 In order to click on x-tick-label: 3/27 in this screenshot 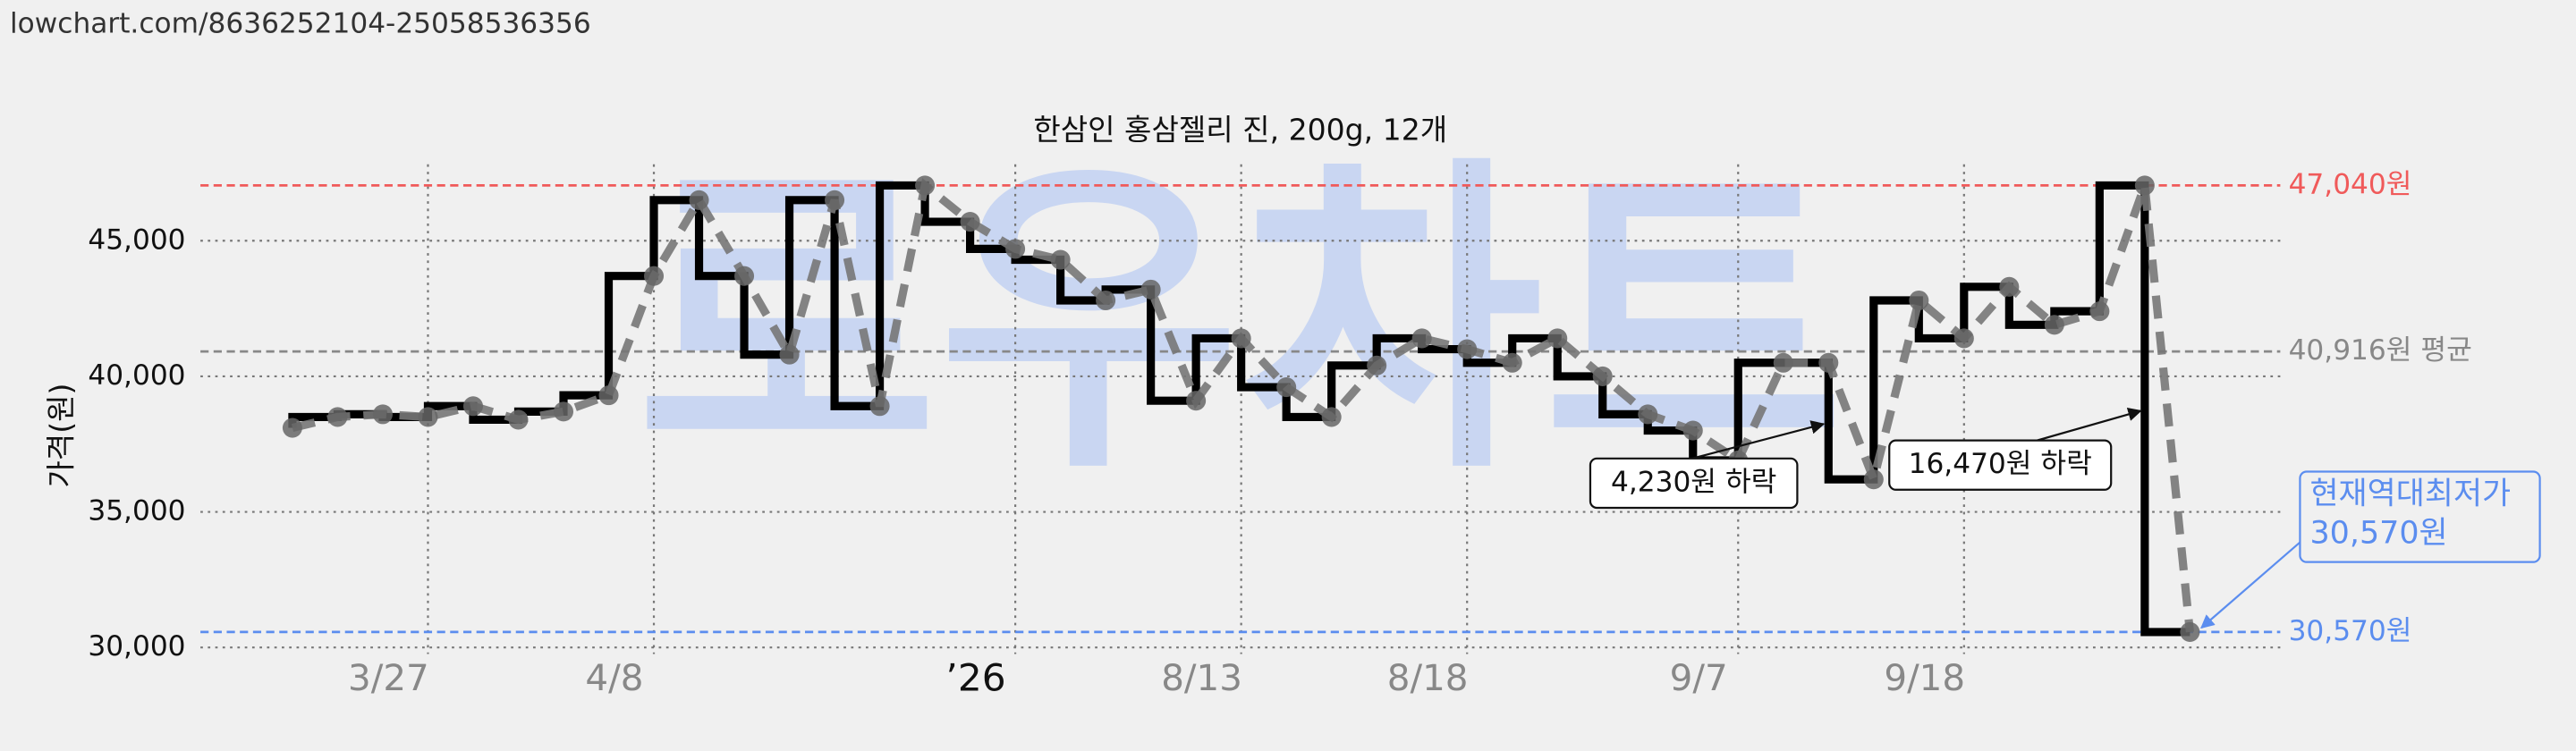, I will do `click(388, 677)`.